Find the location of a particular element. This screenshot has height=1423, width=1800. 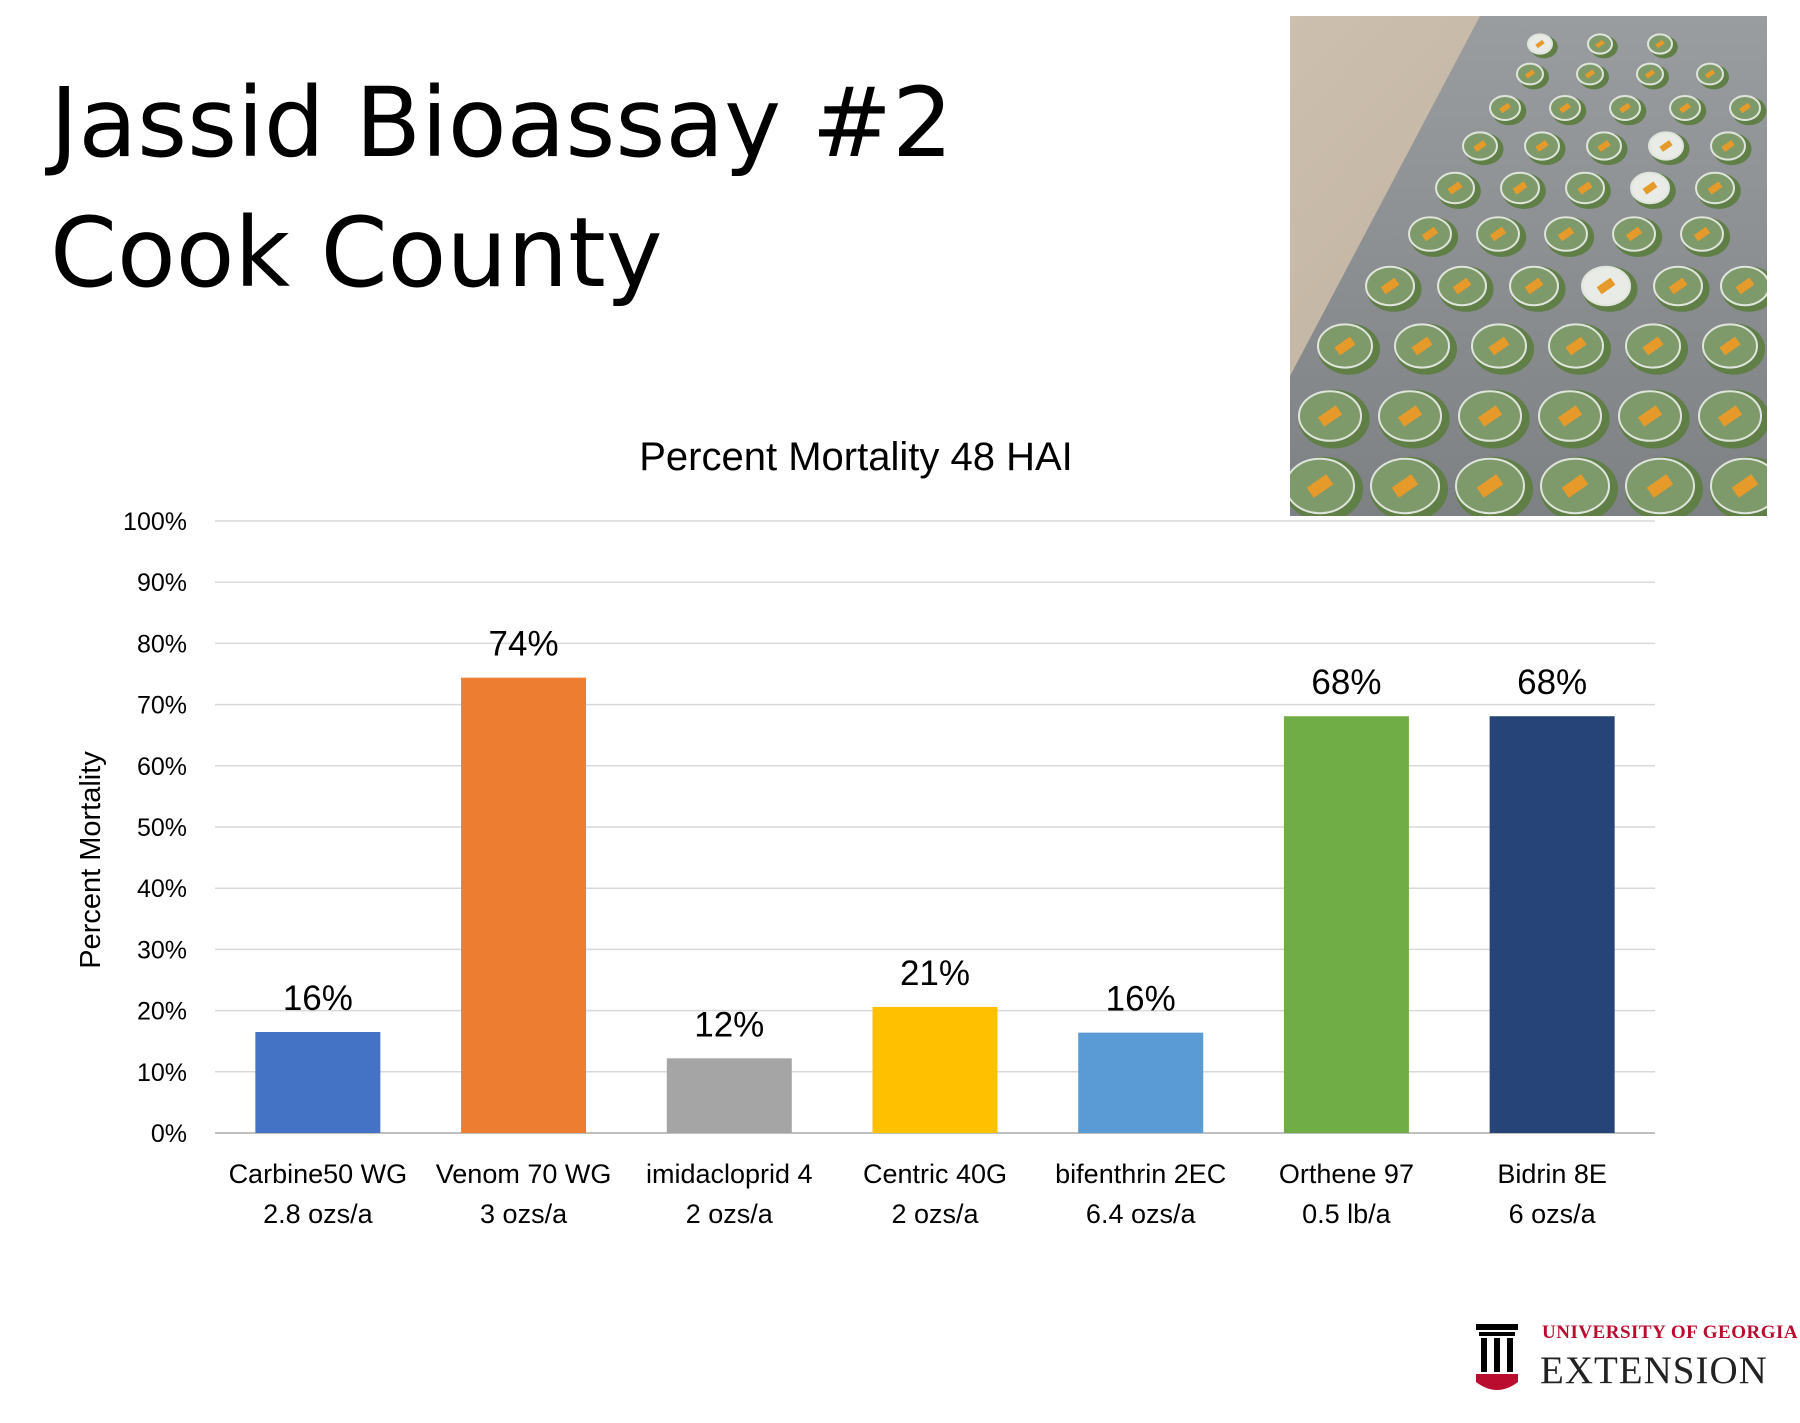

logo-university-text: UNIVERSITY OF GEORGIA is located at coordinates (1670, 1332).